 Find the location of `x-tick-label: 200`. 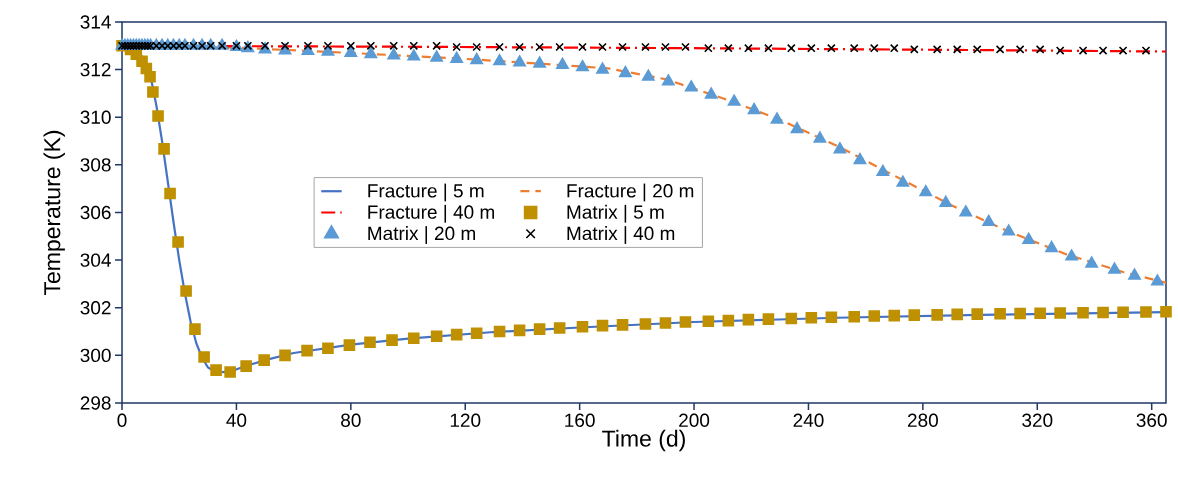

x-tick-label: 200 is located at coordinates (694, 420).